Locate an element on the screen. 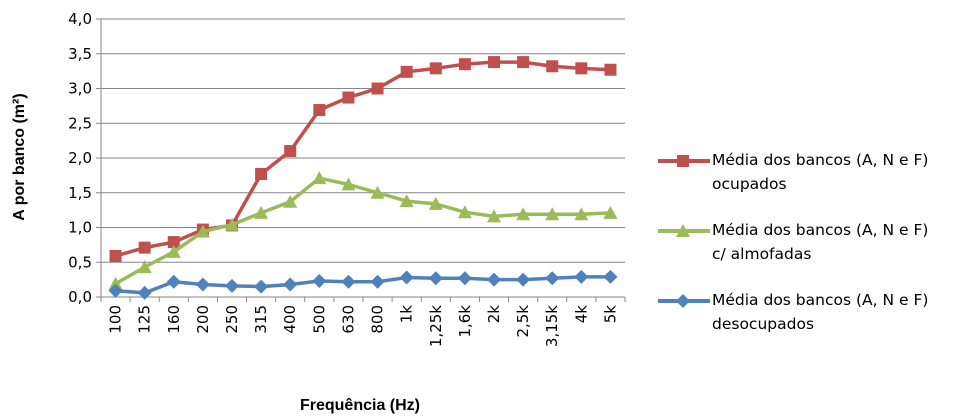 The image size is (971, 417). y-axis-title: A por banco (m²) is located at coordinates (19, 156).